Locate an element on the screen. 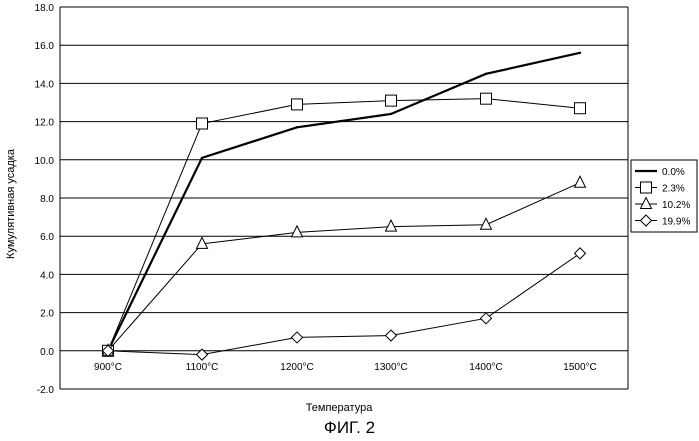  y-tick-label: 0.0 is located at coordinates (47, 352).